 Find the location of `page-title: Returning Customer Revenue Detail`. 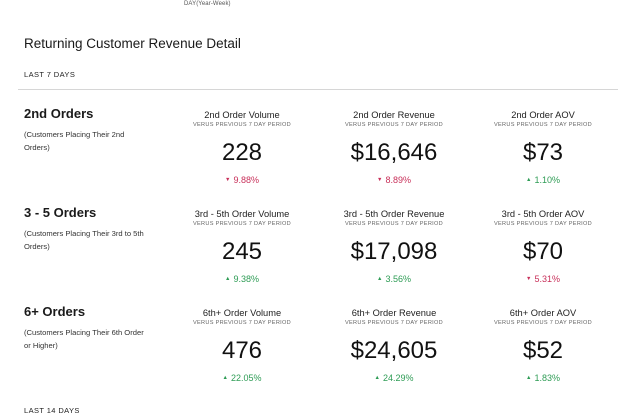

page-title: Returning Customer Revenue Detail is located at coordinates (132, 43).